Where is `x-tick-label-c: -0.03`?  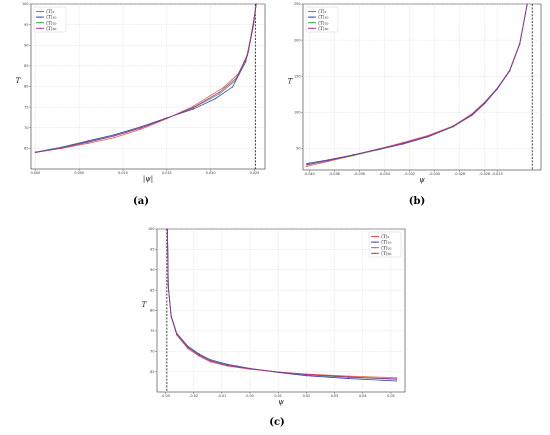 x-tick-label-c: -0.03 is located at coordinates (165, 396).